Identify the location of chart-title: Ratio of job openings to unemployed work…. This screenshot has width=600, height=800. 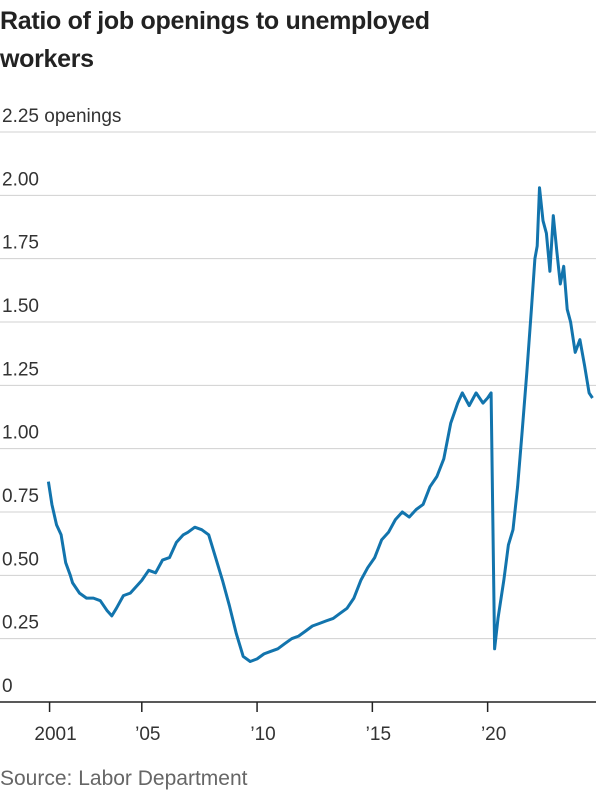
(215, 40).